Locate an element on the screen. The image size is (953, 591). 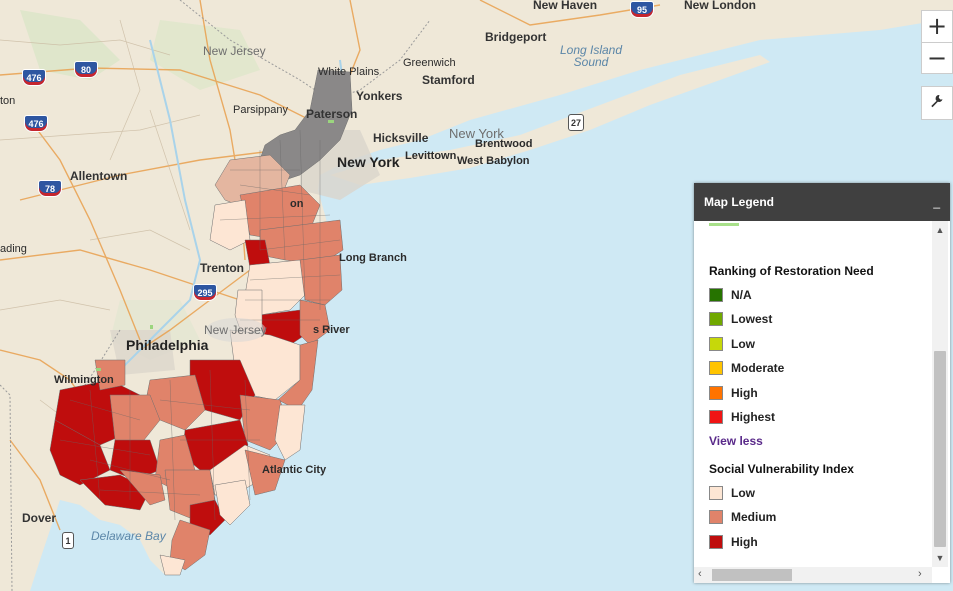
legend-label: N/A is located at coordinates (741, 295).